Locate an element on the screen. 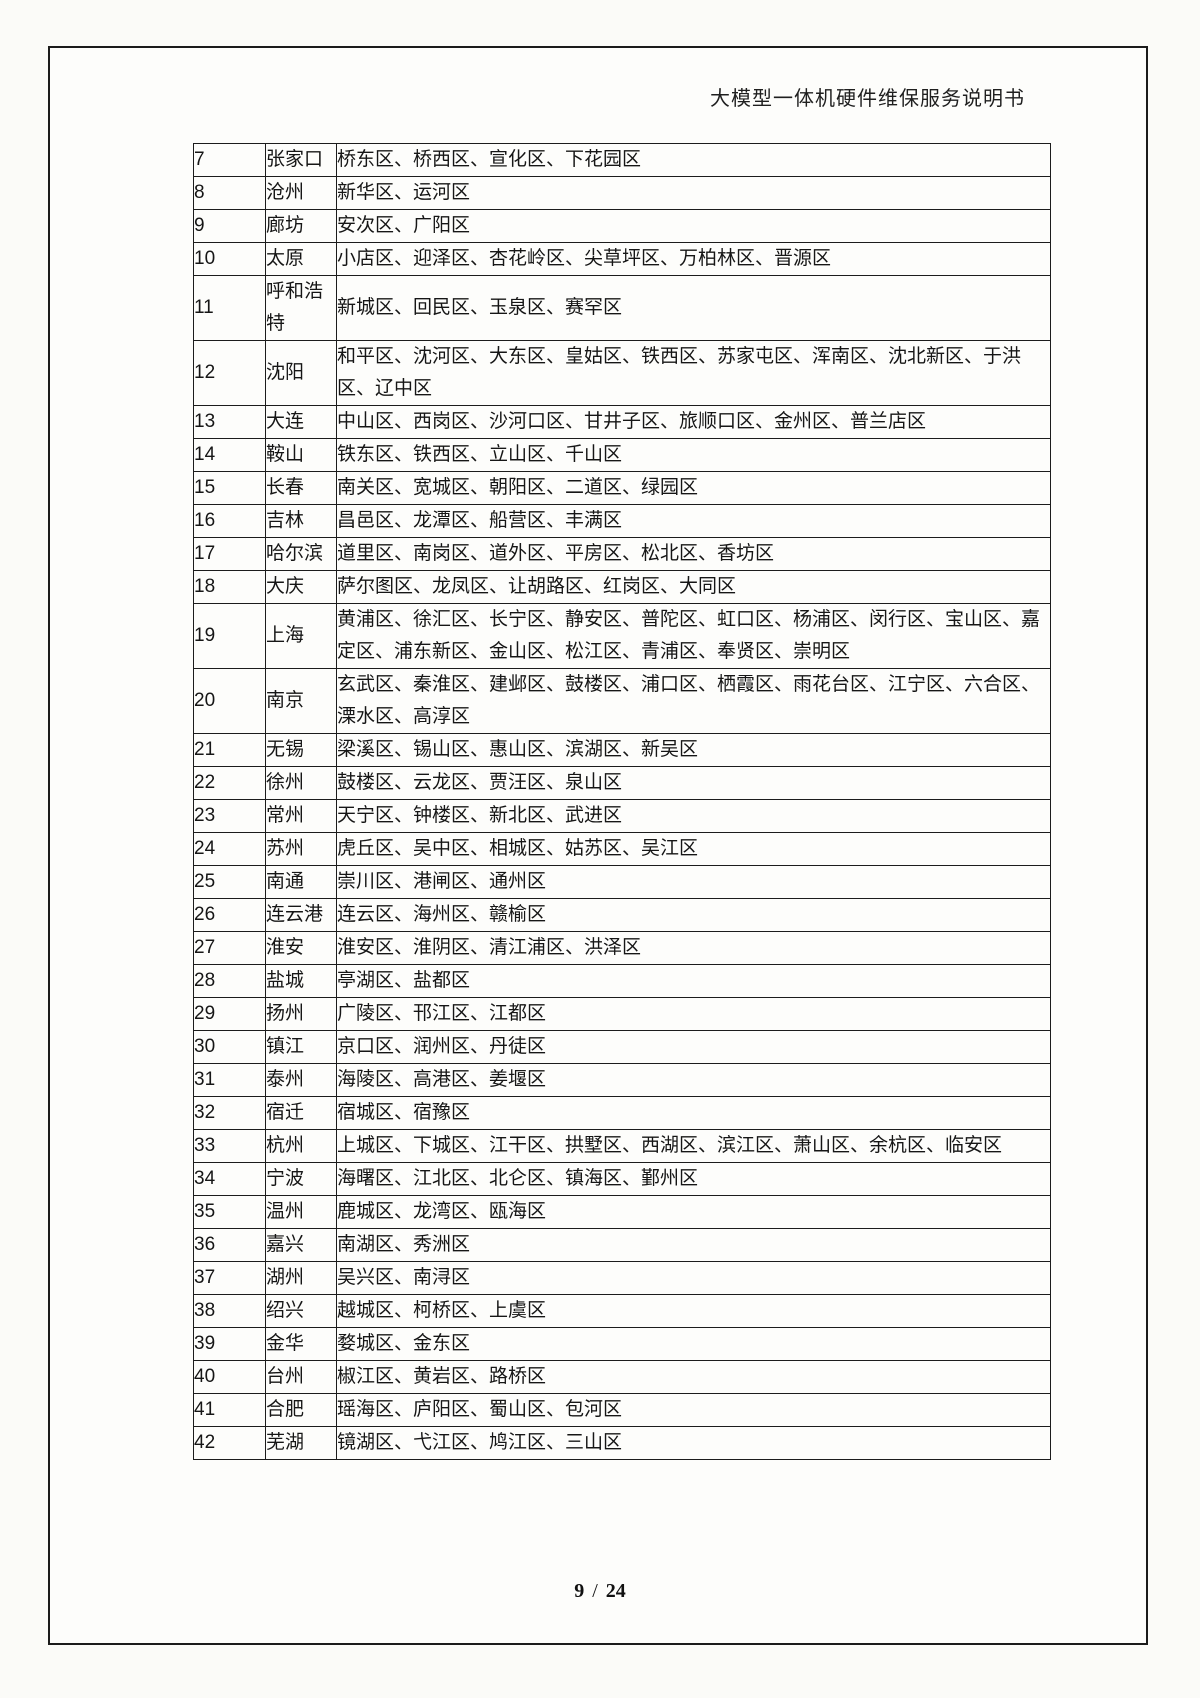 This screenshot has width=1200, height=1698. table-row: 24 苏州 虎丘区、吴中区、相城区、姑苏区、吴江区 is located at coordinates (622, 849).